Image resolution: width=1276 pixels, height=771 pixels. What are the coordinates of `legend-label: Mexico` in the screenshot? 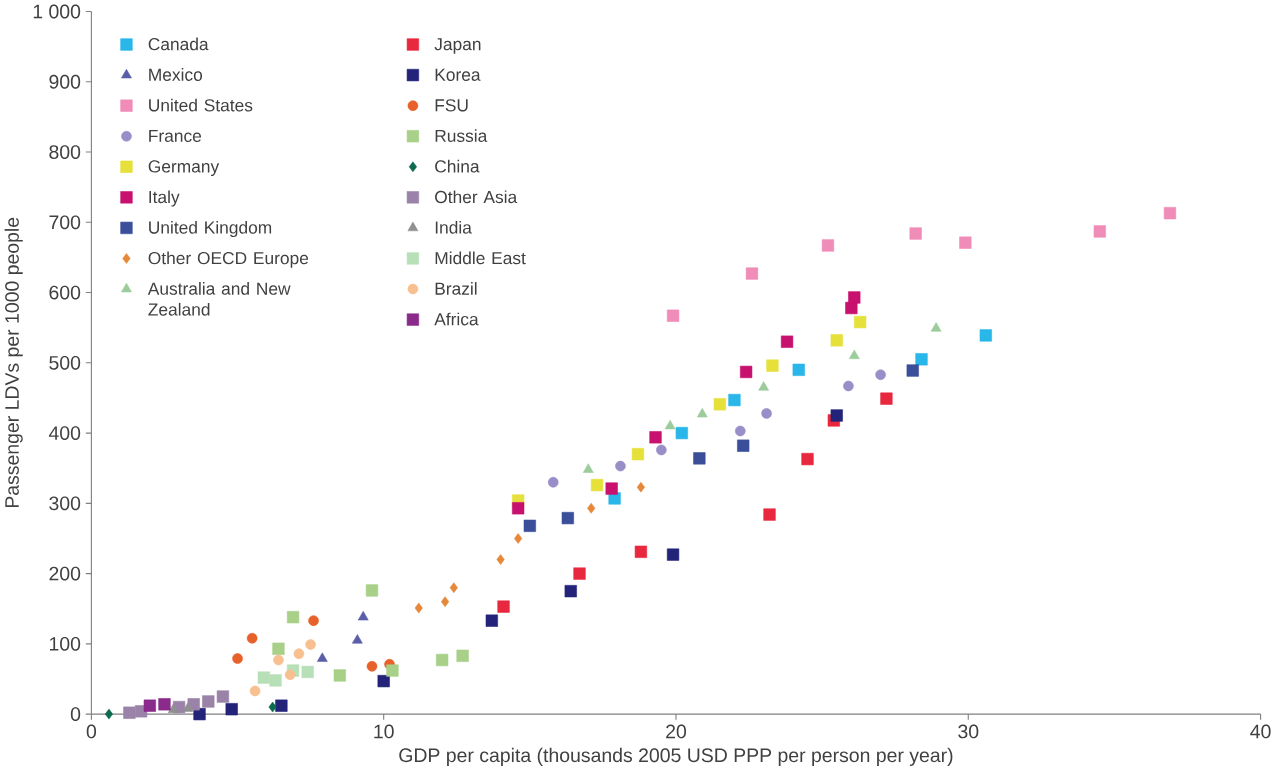 It's located at (176, 75).